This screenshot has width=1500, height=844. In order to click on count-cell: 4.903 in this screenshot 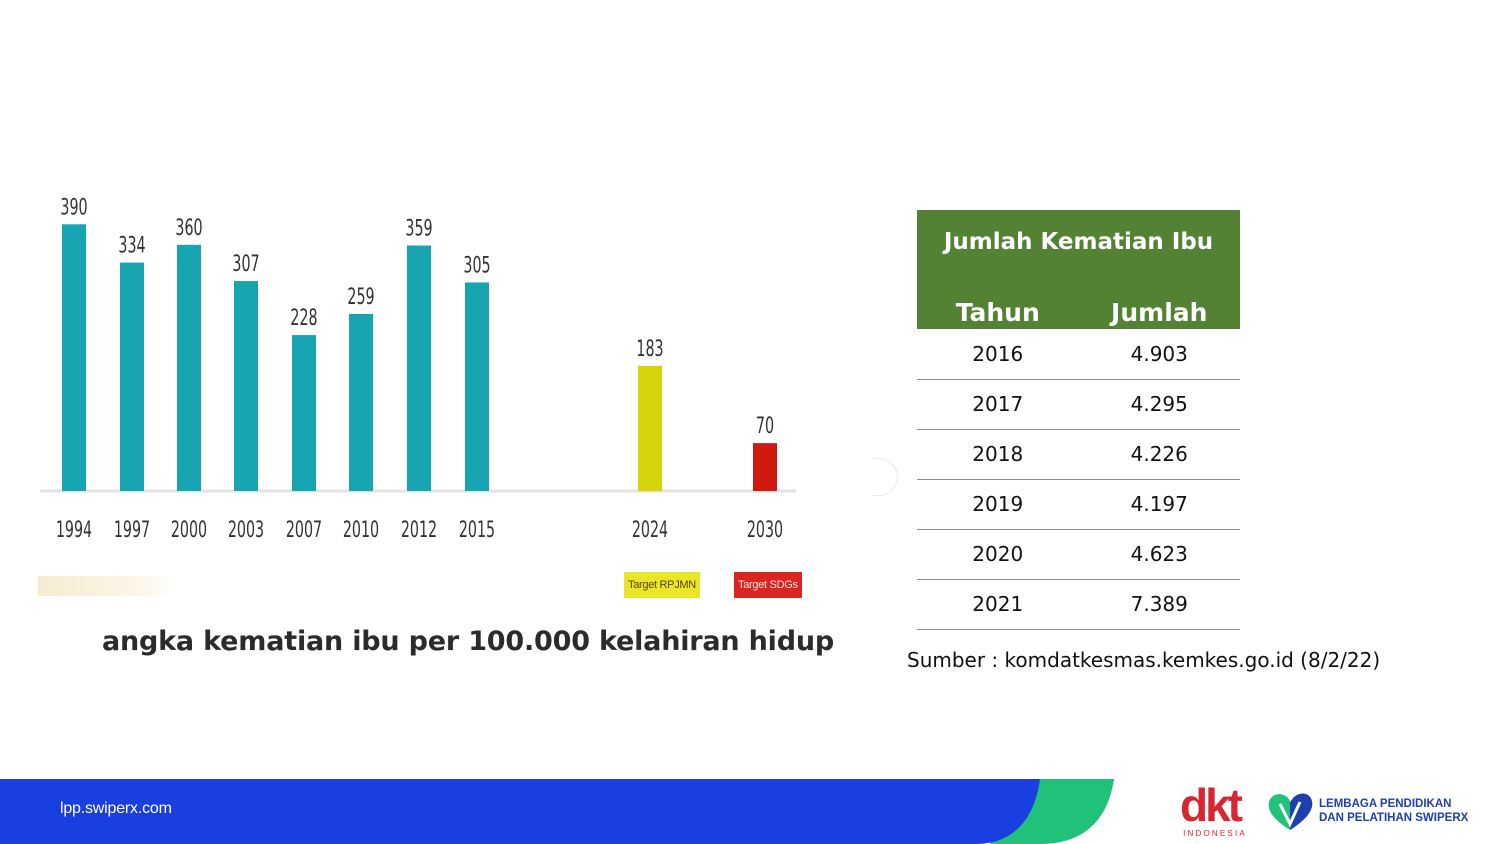, I will do `click(1159, 354)`.